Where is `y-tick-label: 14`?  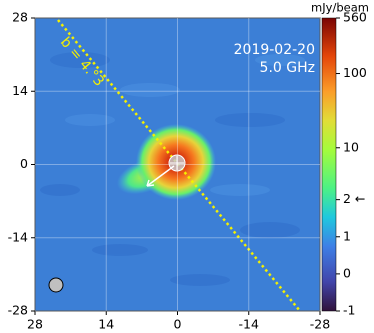 y-tick-label: 14 is located at coordinates (20, 90).